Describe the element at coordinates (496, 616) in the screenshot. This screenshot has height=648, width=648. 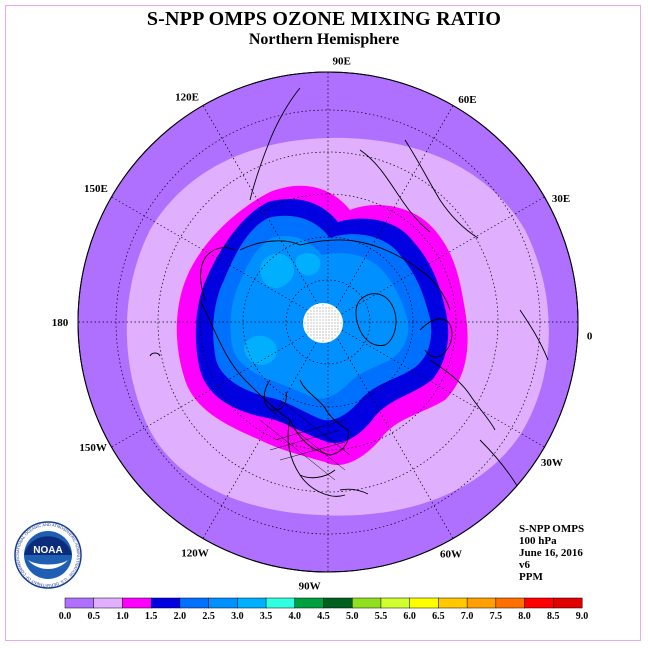
I see `colorbar-tick-label: 7.5` at that location.